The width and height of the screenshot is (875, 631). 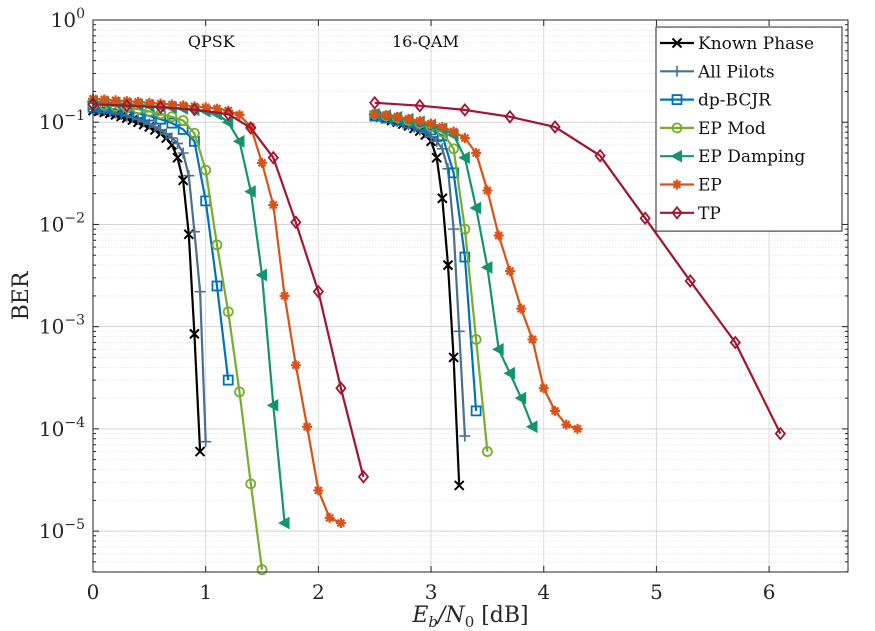 I want to click on series-line-ep-mod, so click(x=178, y=336).